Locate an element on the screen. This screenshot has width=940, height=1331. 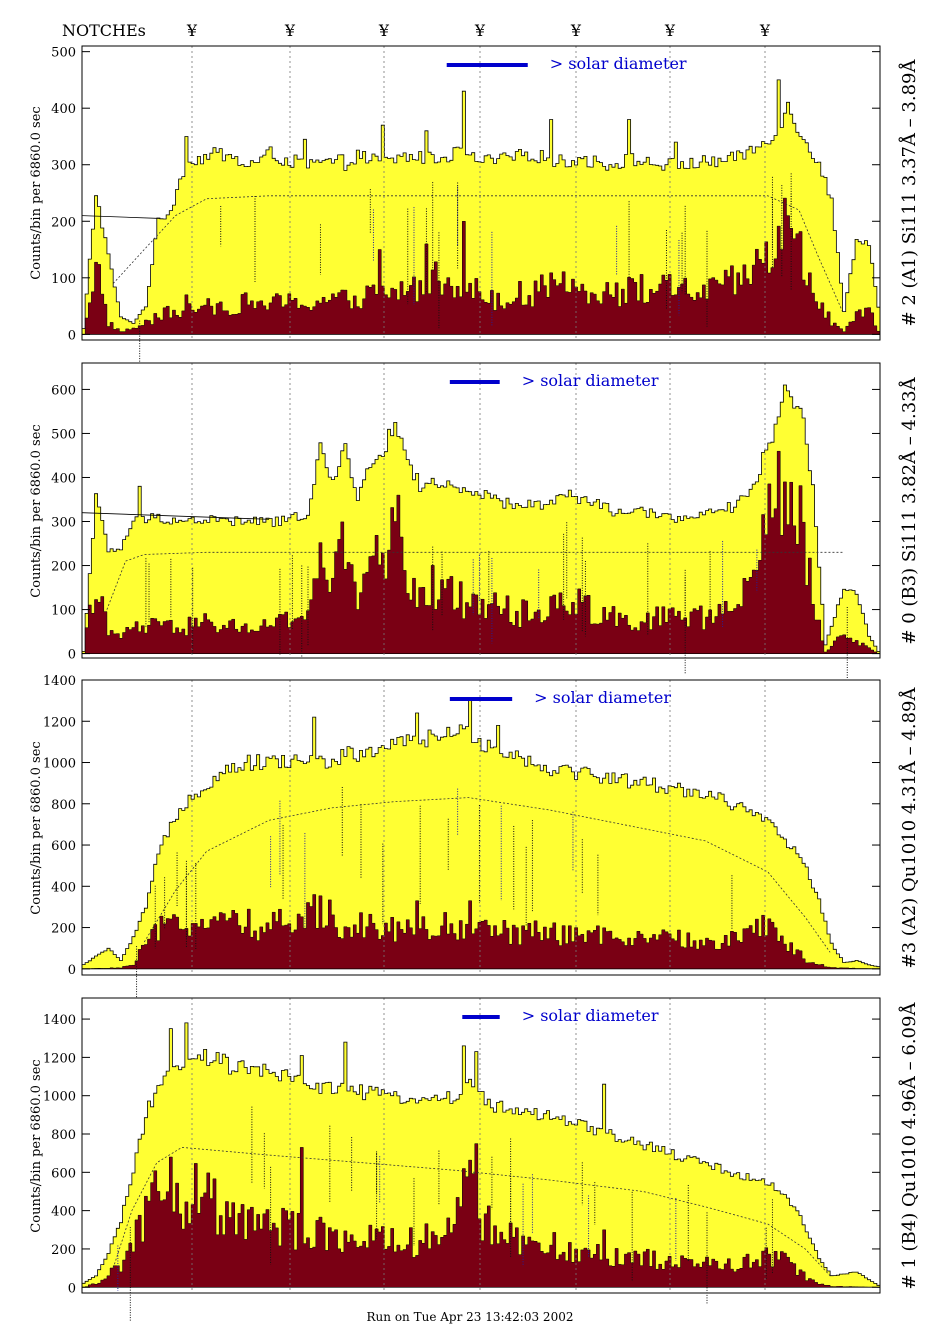
notches-header: NOTCHEs ¥ ¥ ¥ ¥ ¥ ¥ ¥ is located at coordinates (416, 30).